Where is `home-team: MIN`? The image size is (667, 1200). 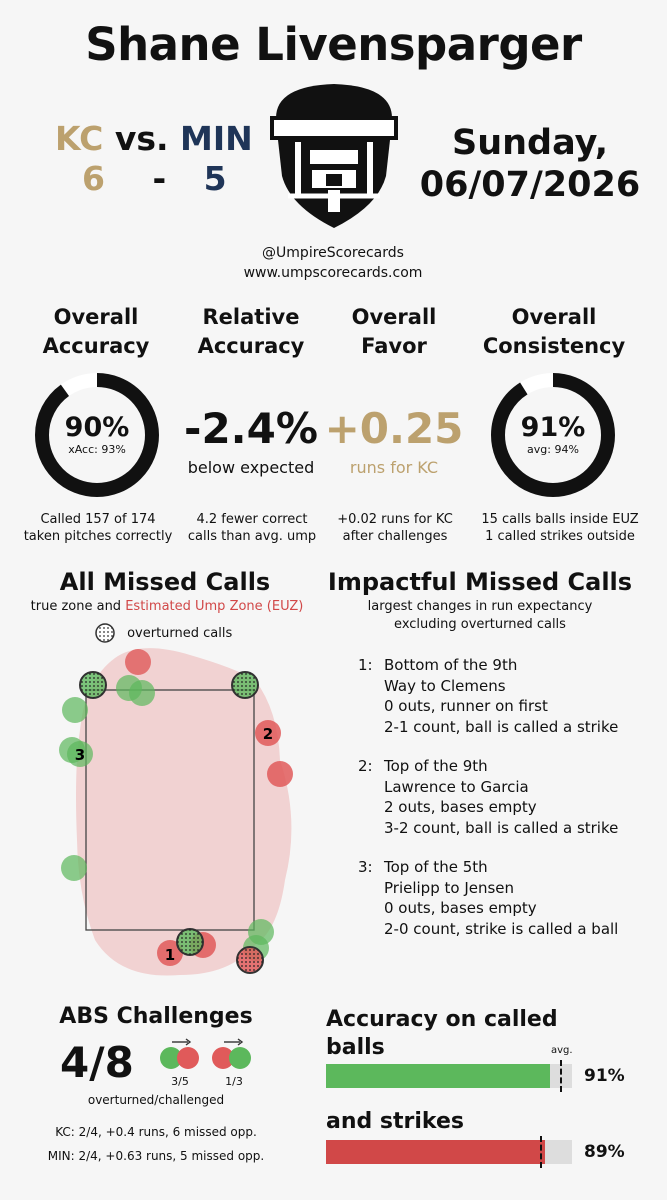
home-team: MIN is located at coordinates (216, 138).